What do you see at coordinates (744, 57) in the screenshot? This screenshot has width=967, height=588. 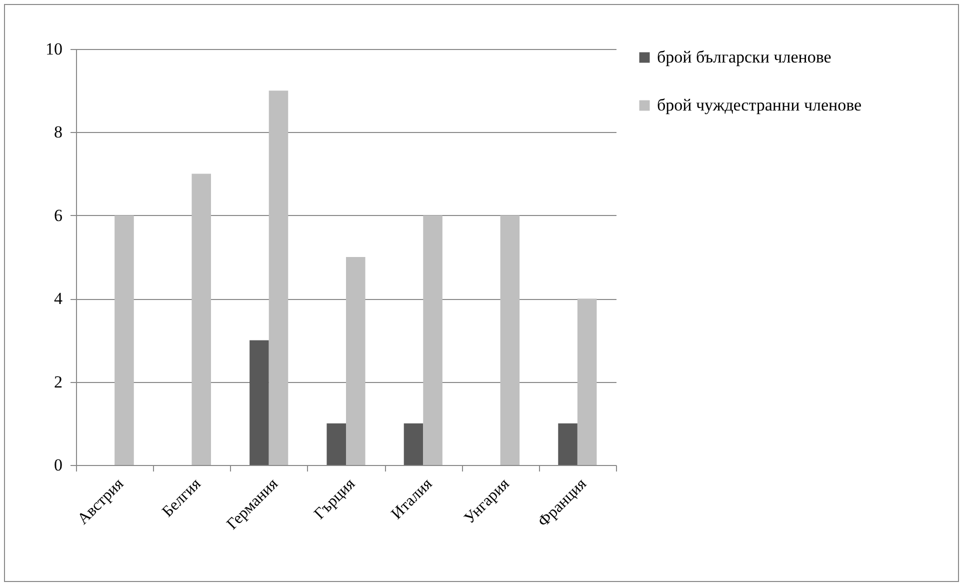 I see `legend-label: брой български членове` at bounding box center [744, 57].